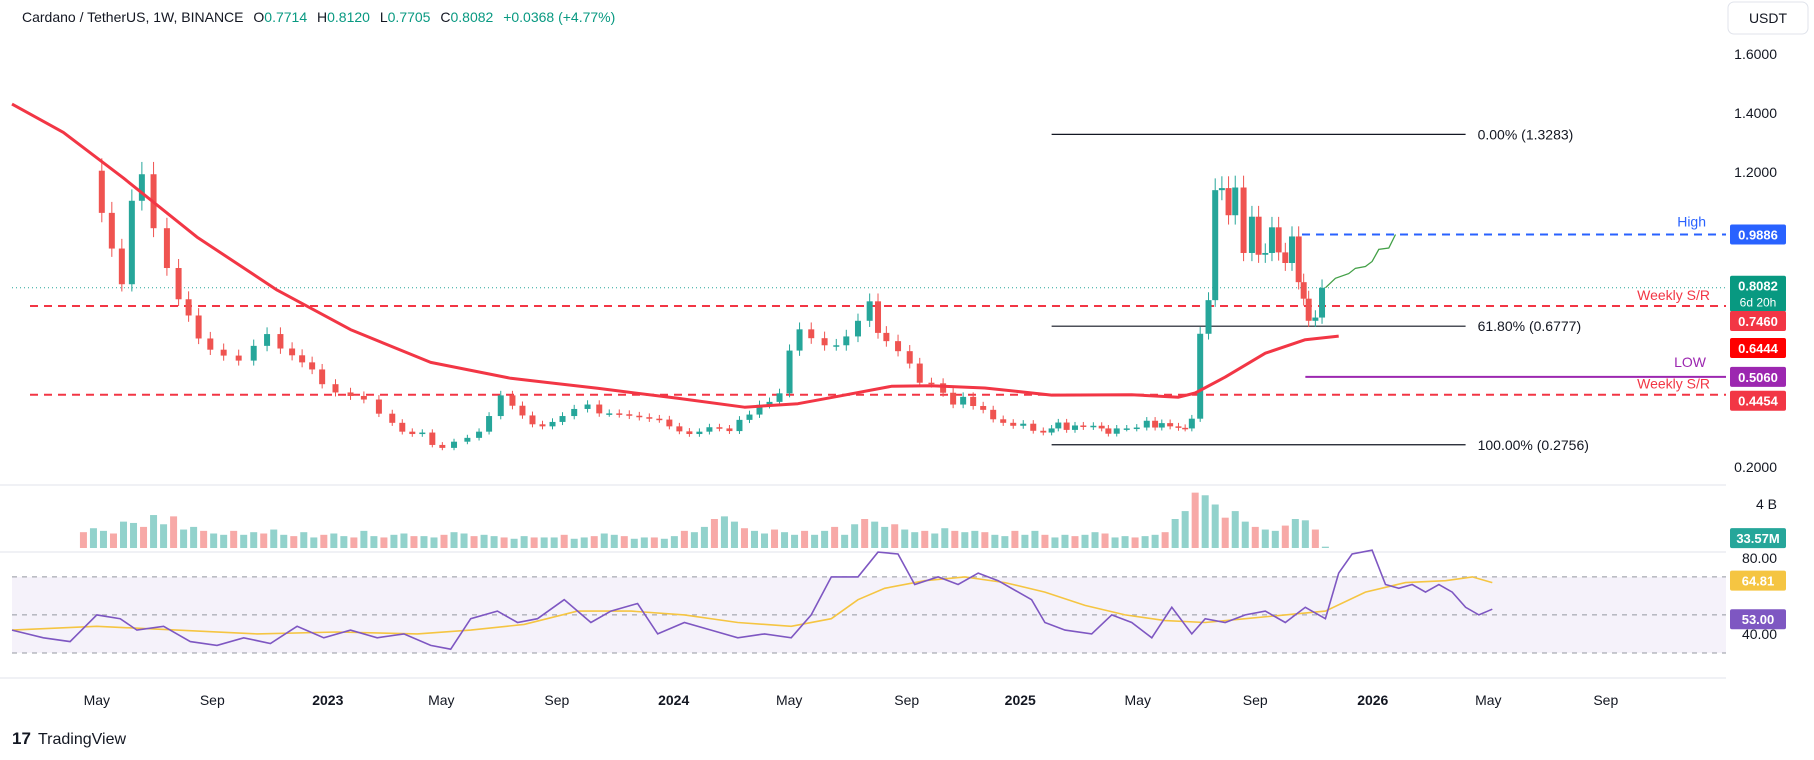  I want to click on volume-axis-label: 4 B, so click(1766, 504).